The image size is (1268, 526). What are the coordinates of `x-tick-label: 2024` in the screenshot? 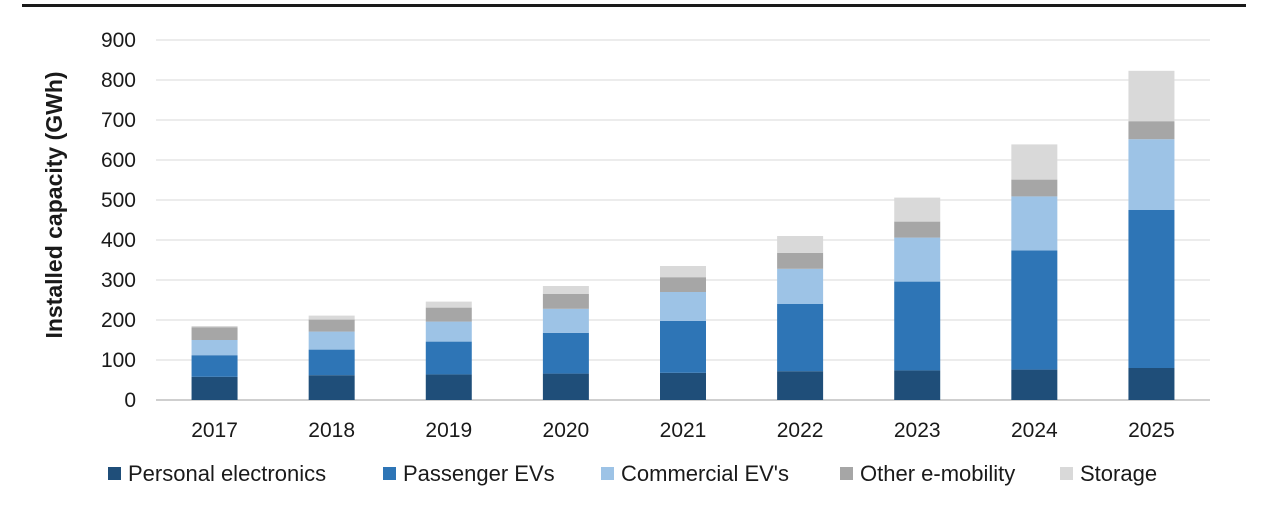 It's located at (1034, 430).